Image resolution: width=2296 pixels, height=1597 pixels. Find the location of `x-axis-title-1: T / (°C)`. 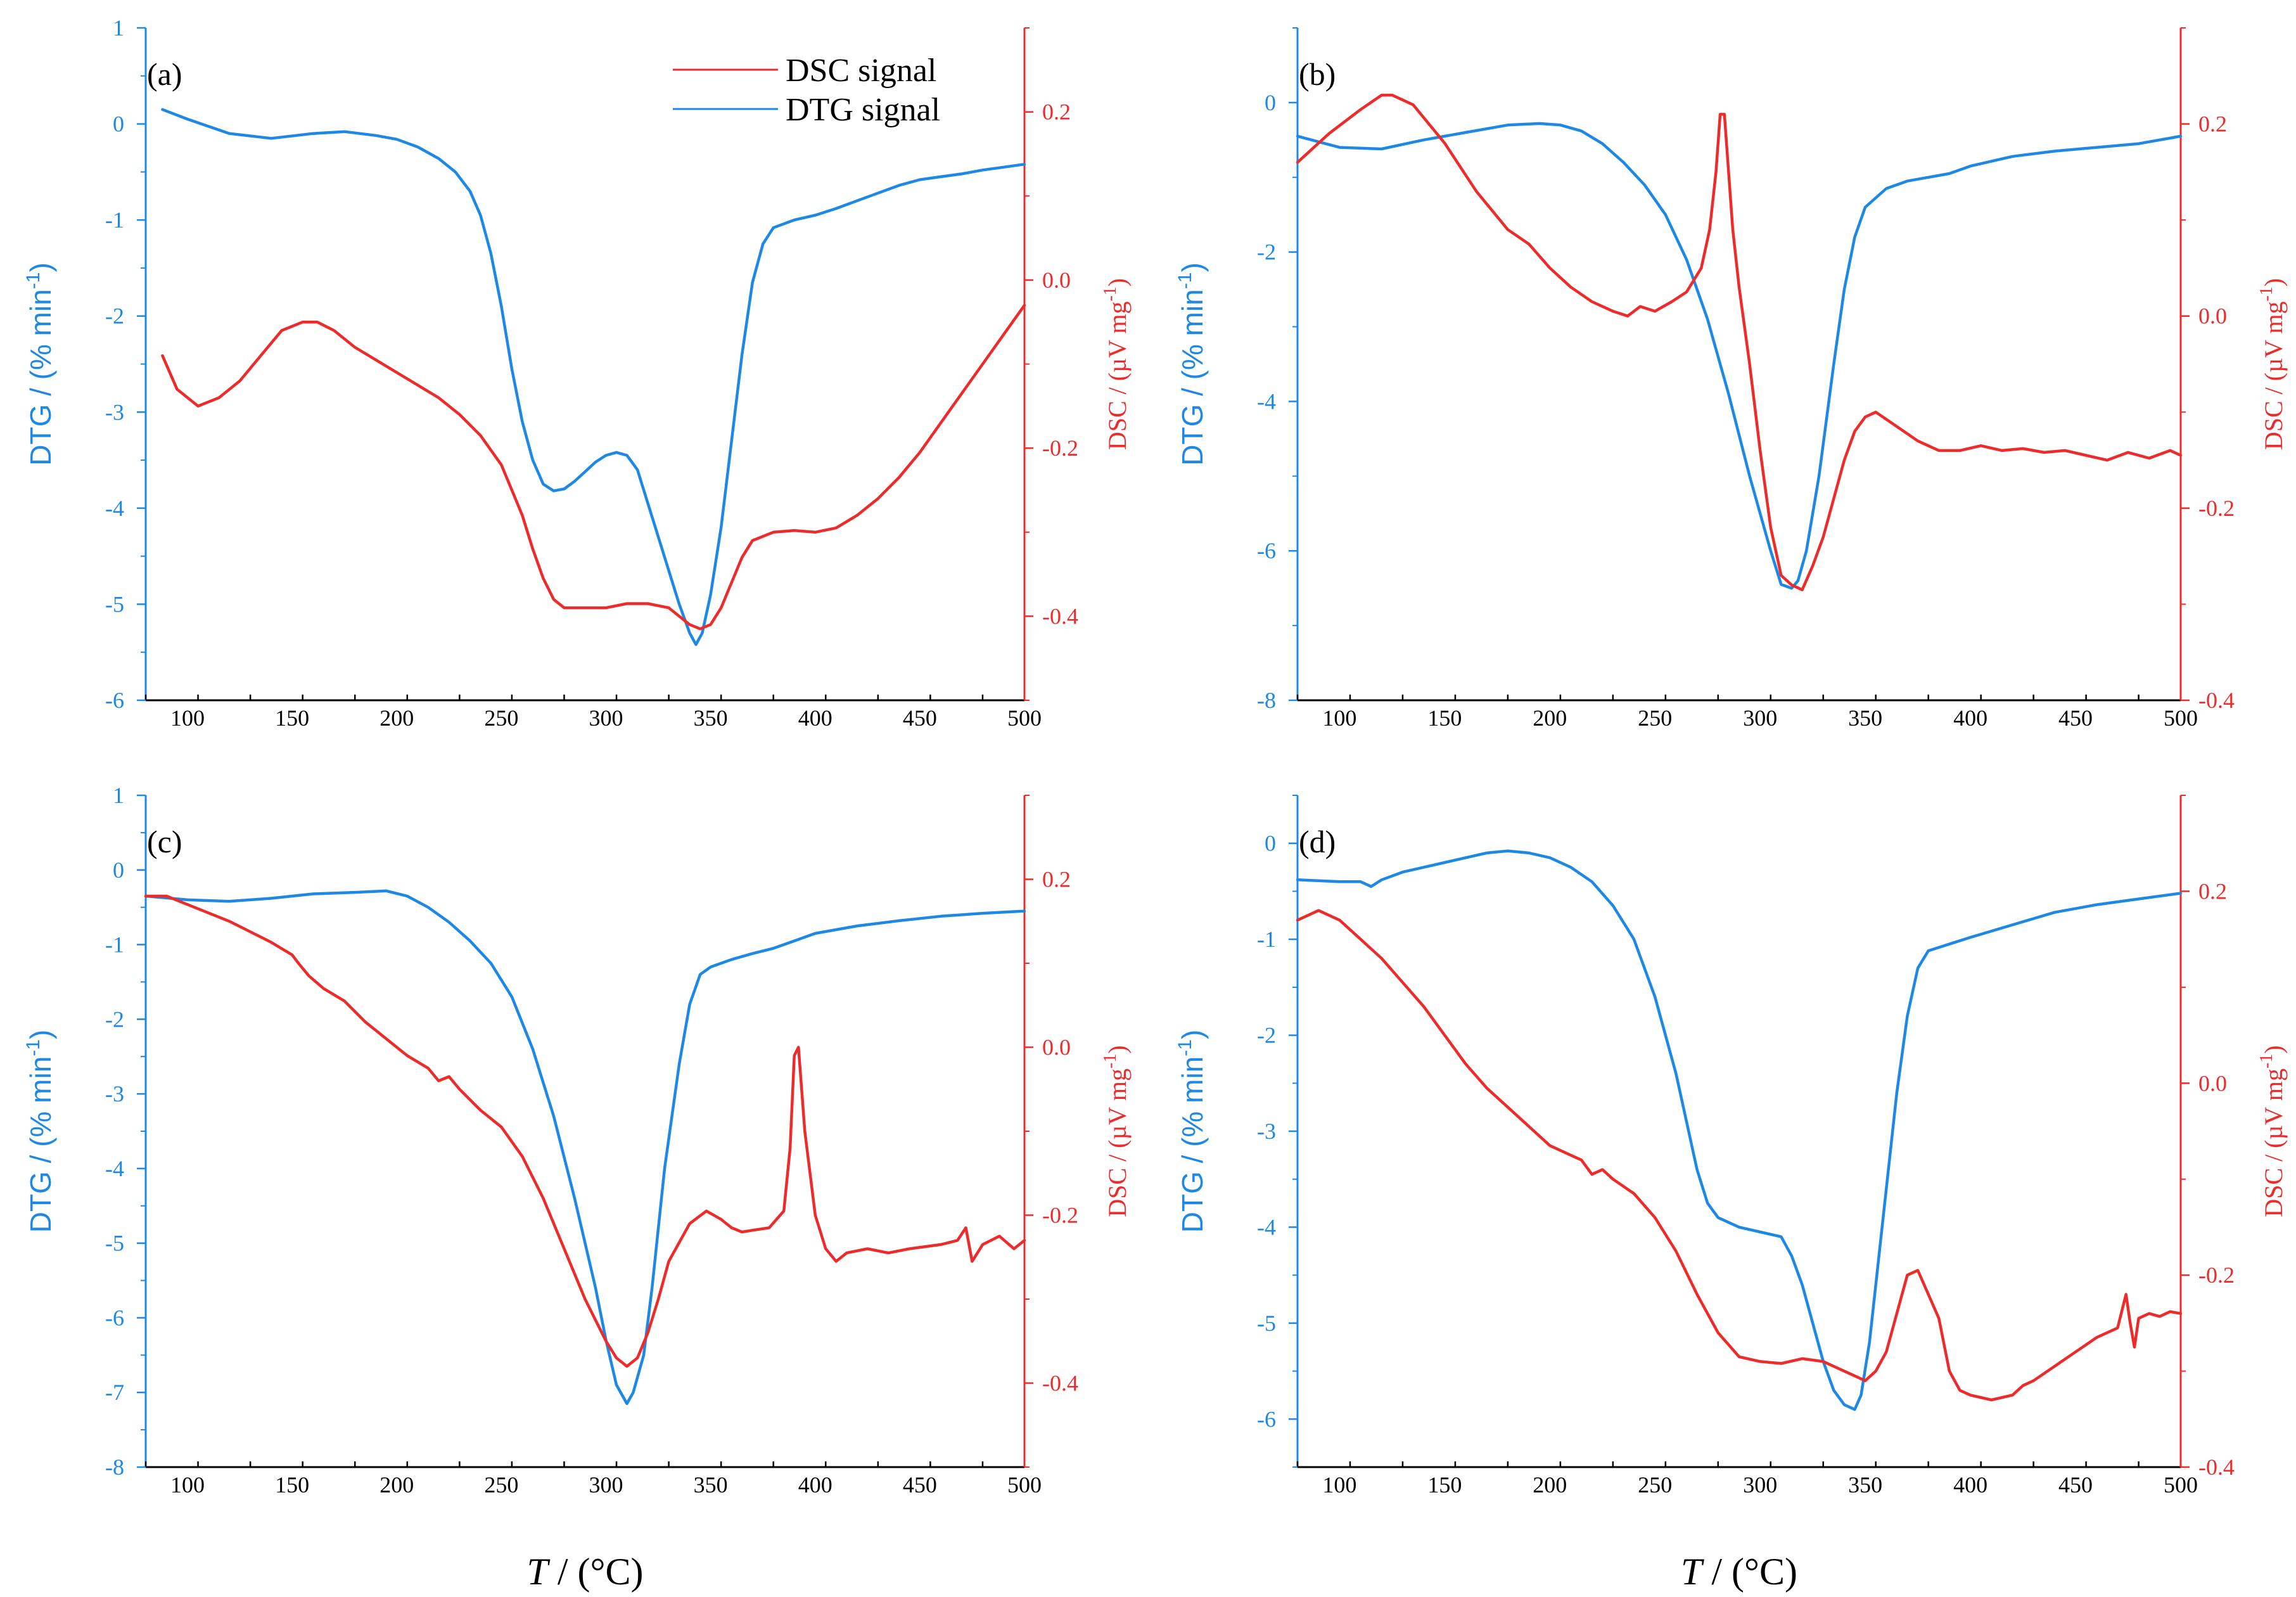

x-axis-title-1: T / (°C) is located at coordinates (584, 1572).